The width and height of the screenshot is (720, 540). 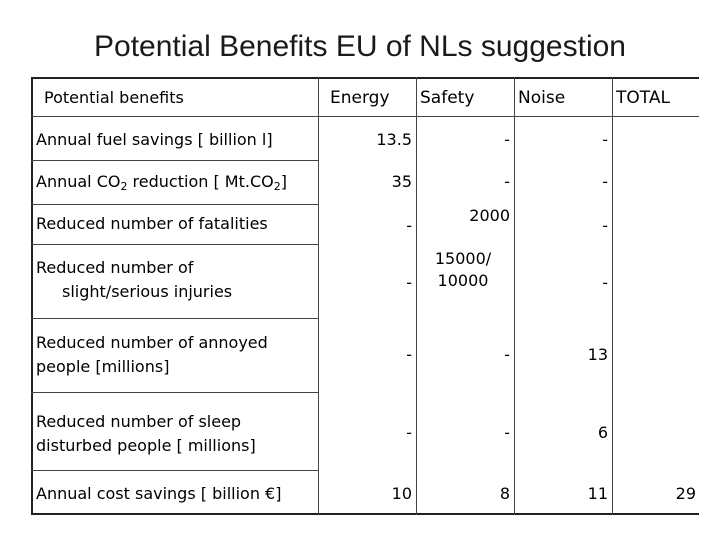 What do you see at coordinates (685, 493) in the screenshot?
I see `cell-total-cost: 29` at bounding box center [685, 493].